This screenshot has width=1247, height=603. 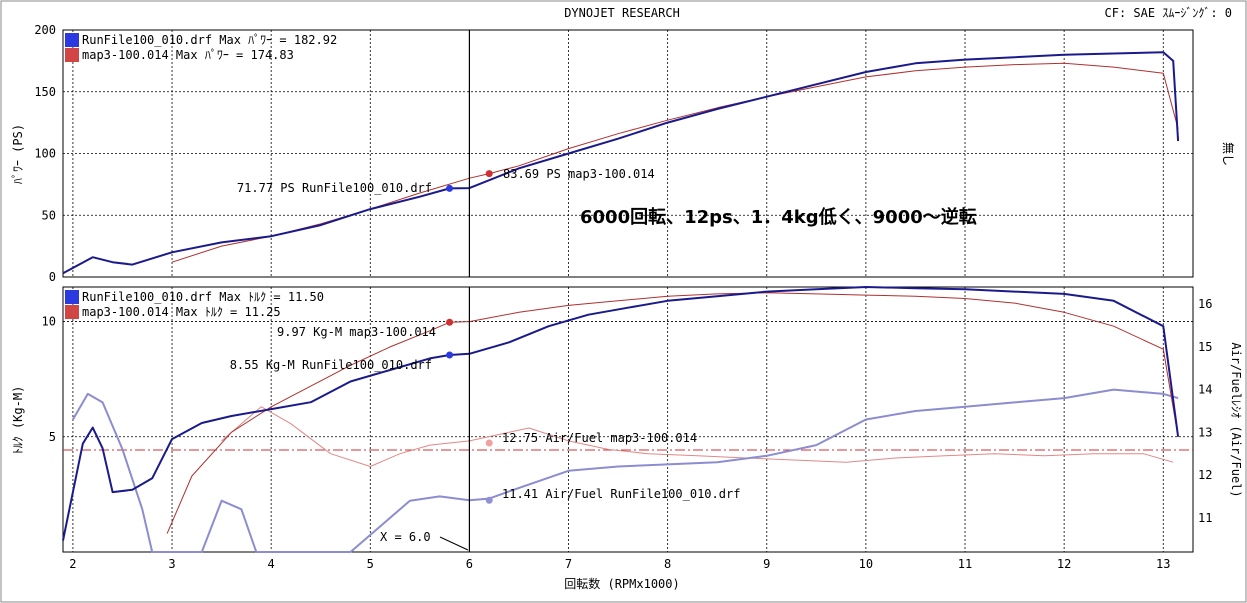 What do you see at coordinates (356, 332) in the screenshot?
I see `torque-annotation-run2: 9.97 Kg-M map3-100.014` at bounding box center [356, 332].